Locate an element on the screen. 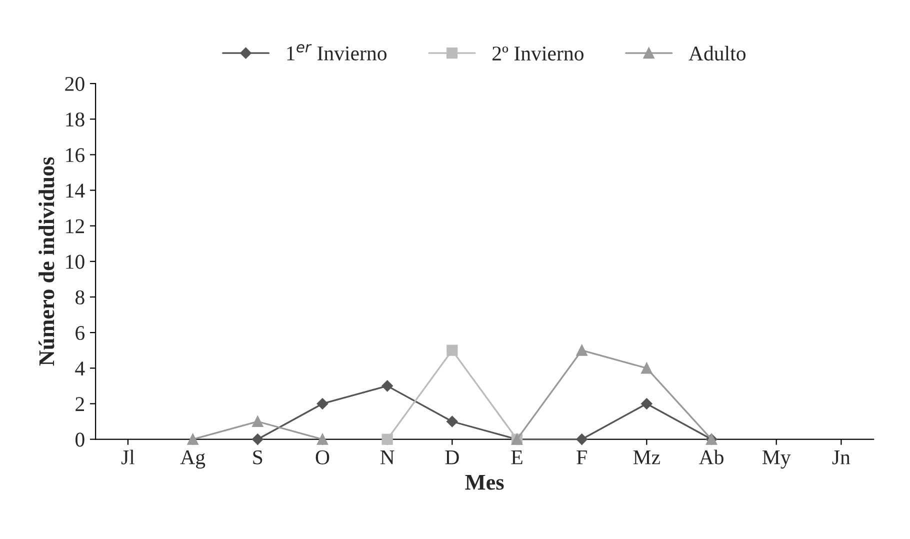 The width and height of the screenshot is (910, 539). x-tick-label: Ab is located at coordinates (711, 457).